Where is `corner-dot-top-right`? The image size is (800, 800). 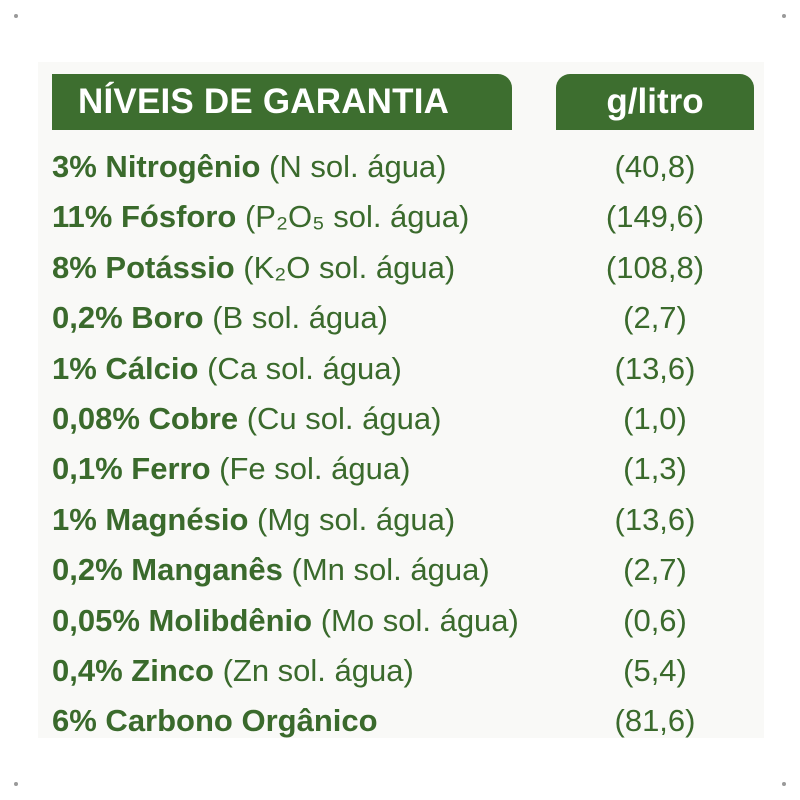
corner-dot-top-right is located at coordinates (784, 16).